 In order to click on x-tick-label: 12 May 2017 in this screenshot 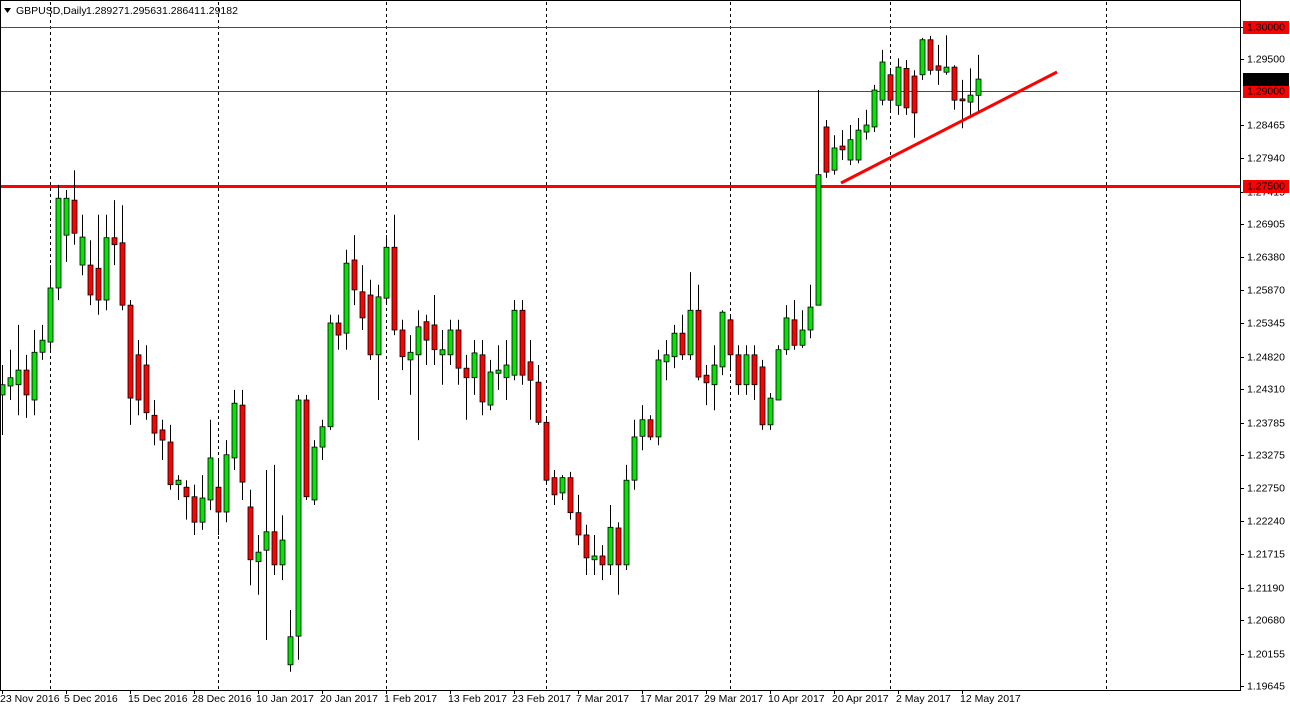, I will do `click(990, 699)`.